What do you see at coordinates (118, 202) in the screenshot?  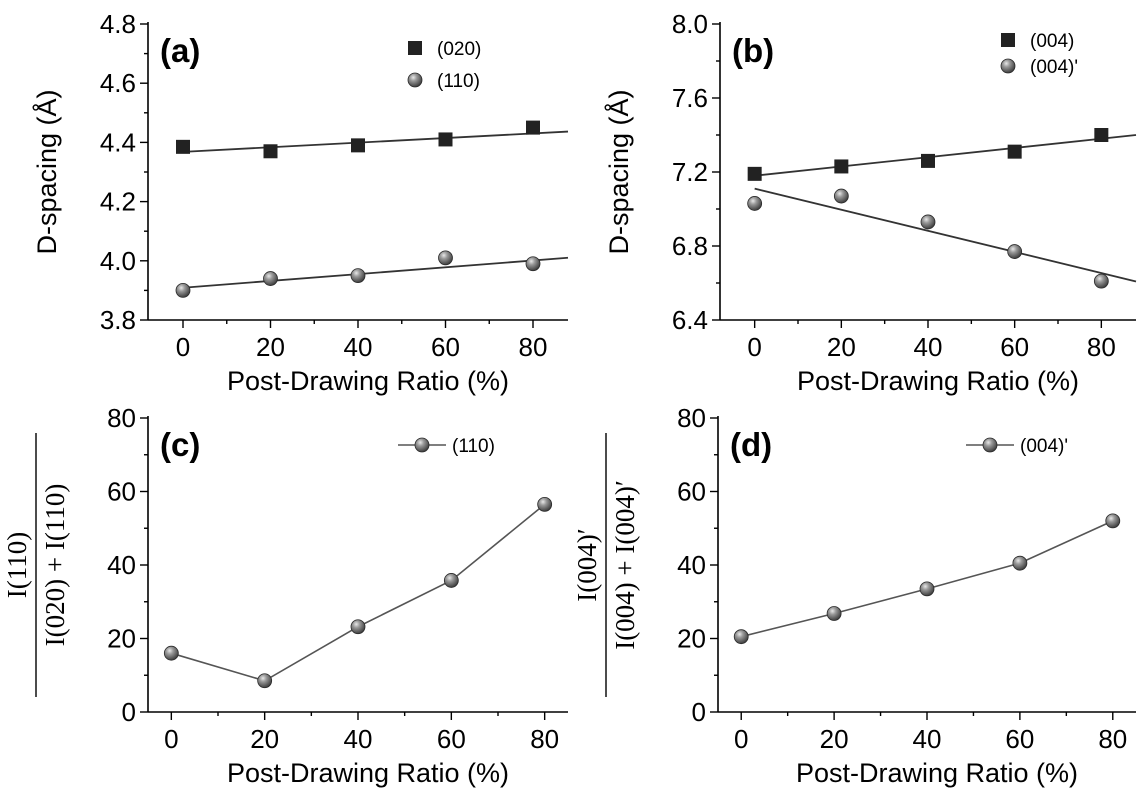 I see `y-tick-label: 4.2` at bounding box center [118, 202].